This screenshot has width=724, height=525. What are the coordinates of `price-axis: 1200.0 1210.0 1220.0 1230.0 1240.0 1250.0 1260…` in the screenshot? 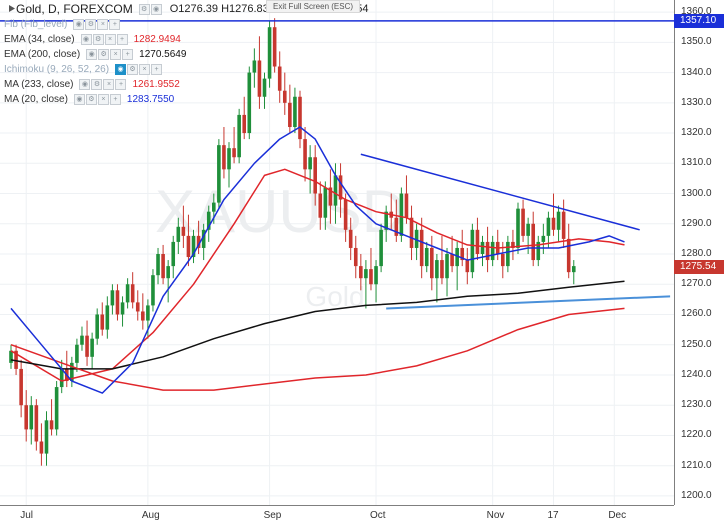 It's located at (699, 252).